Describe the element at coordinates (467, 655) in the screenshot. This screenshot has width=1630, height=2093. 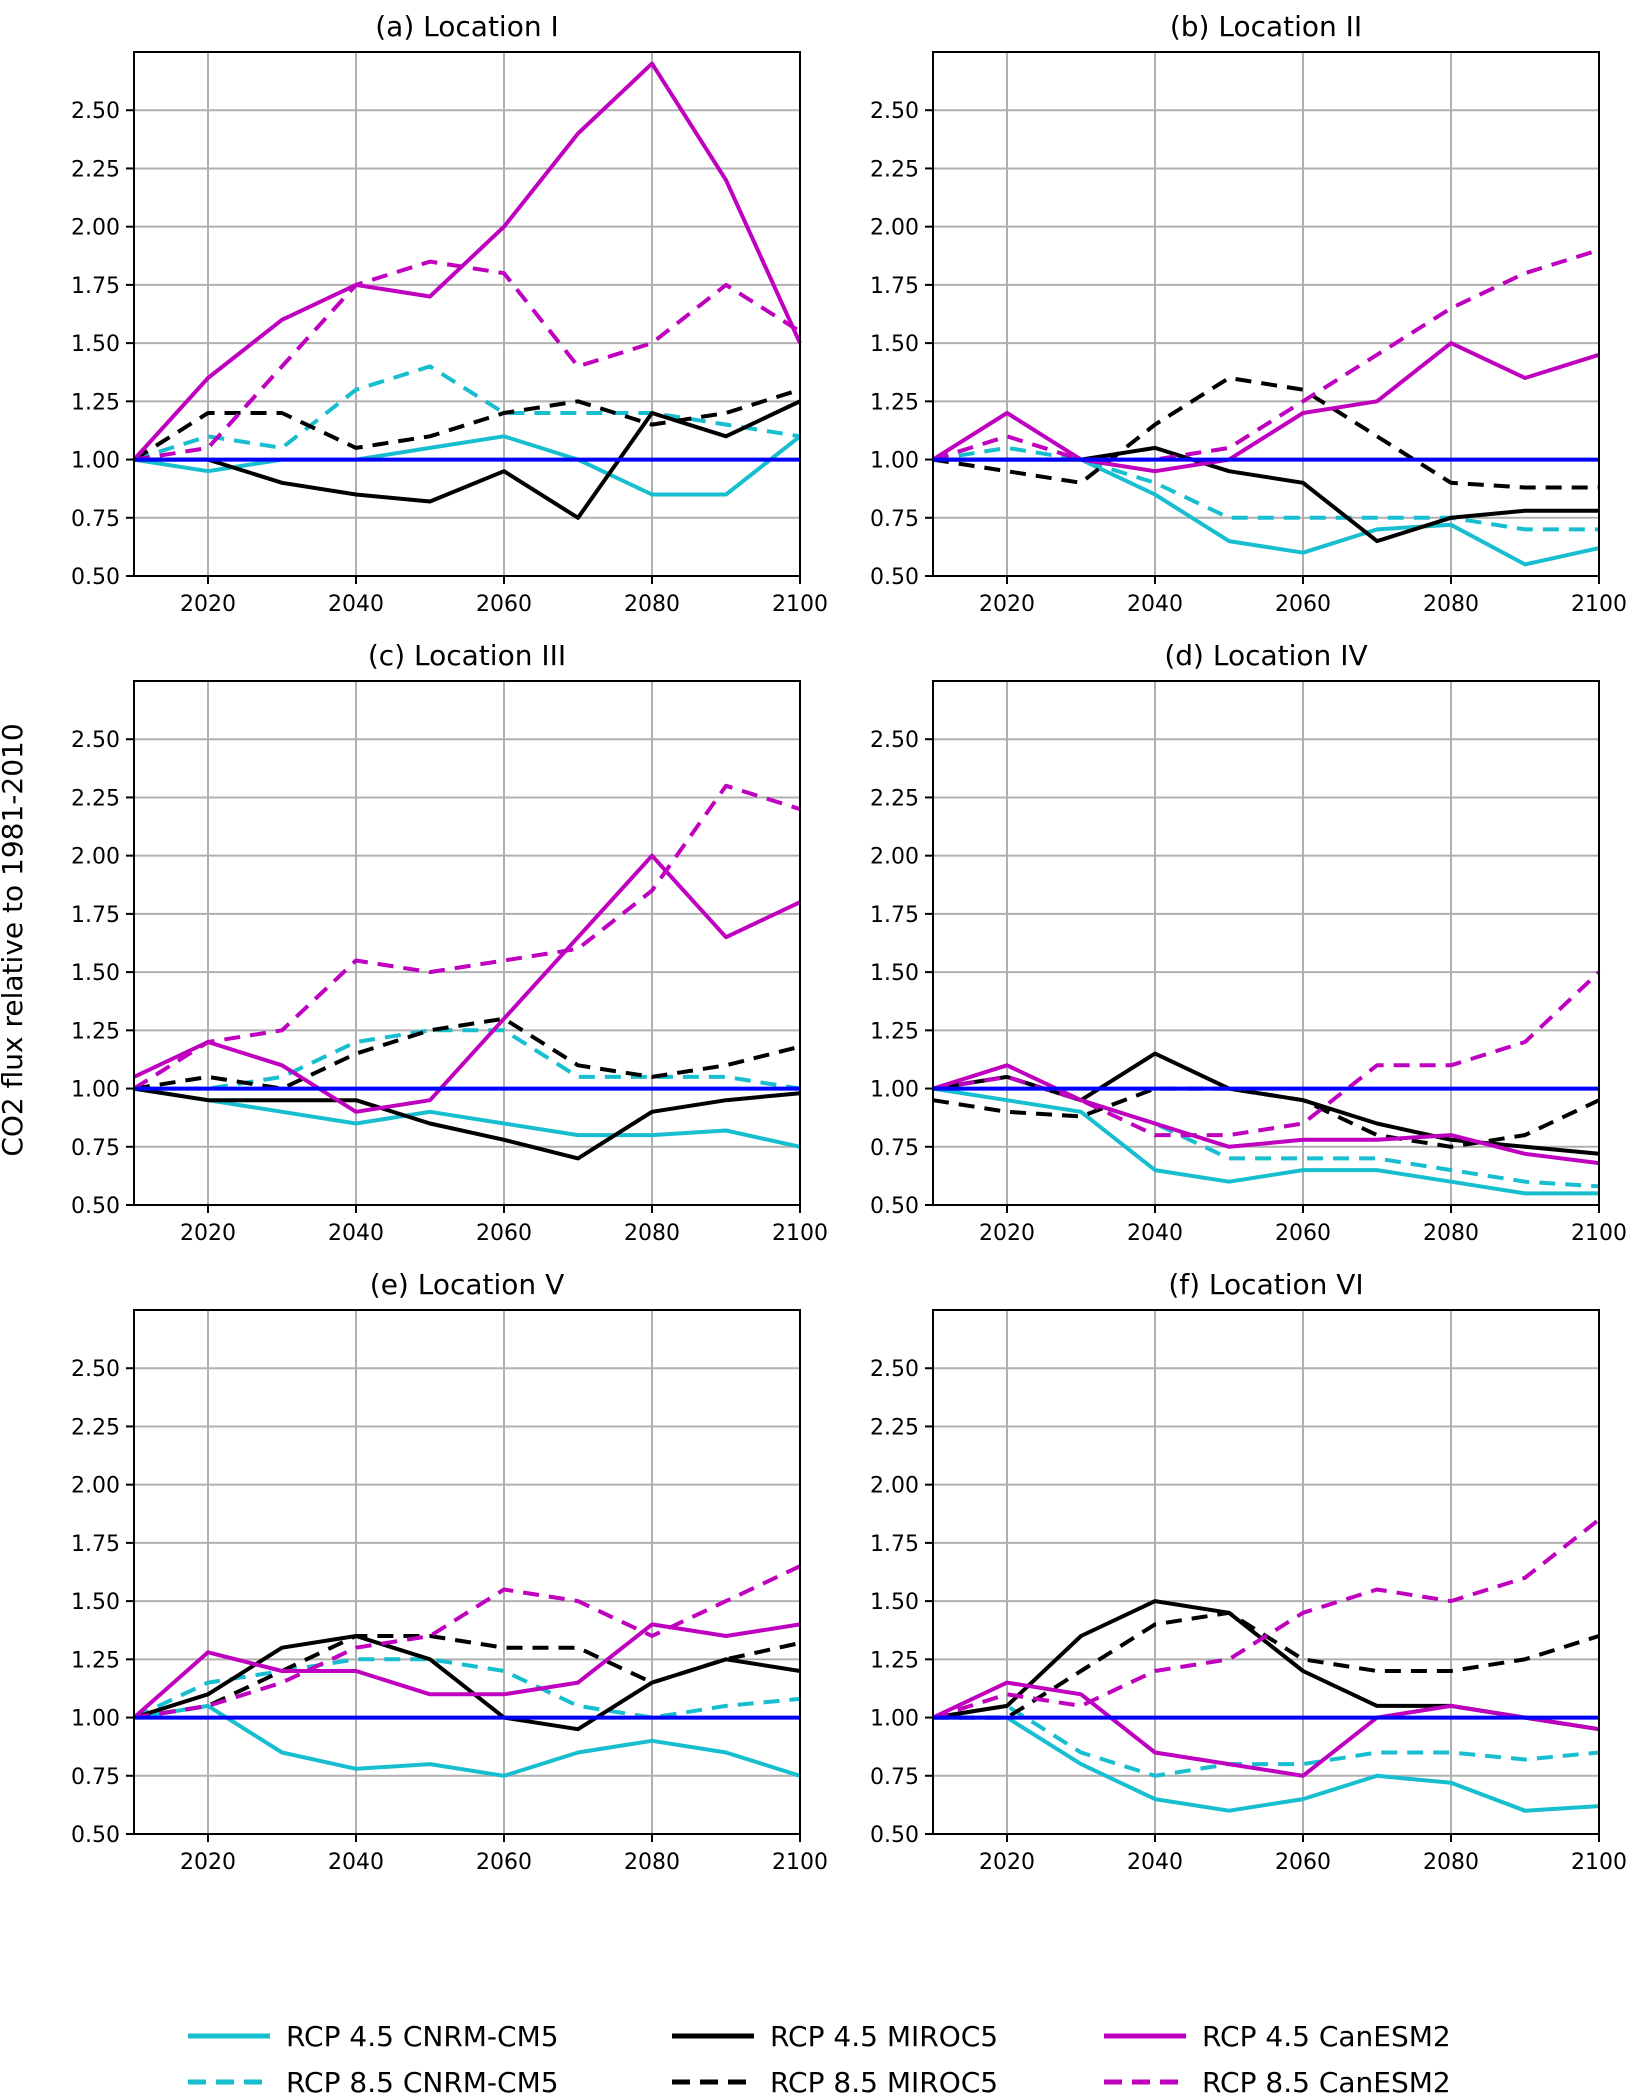
I see `panel-title: (c) Location III` at that location.